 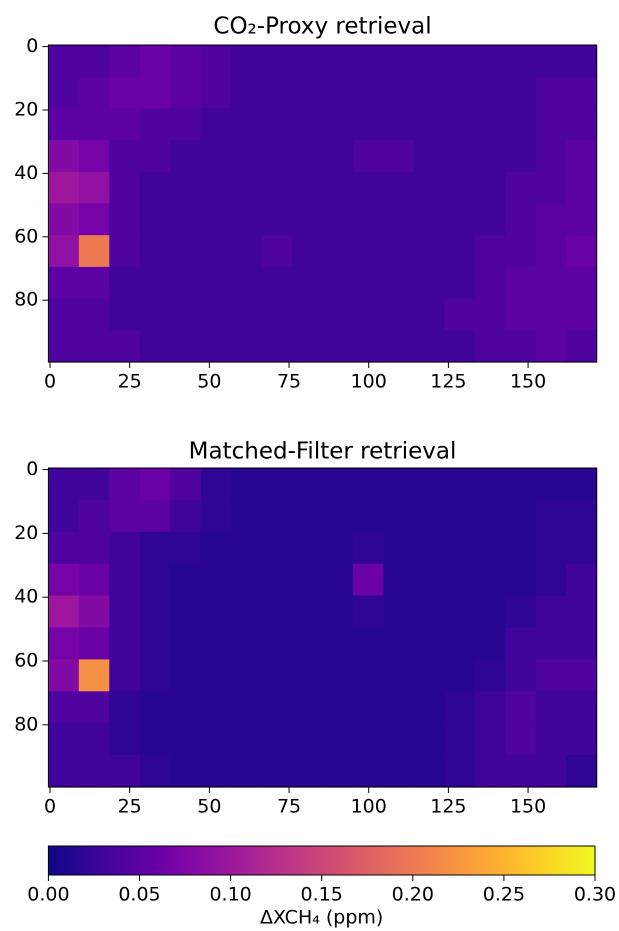 I want to click on x-tick-label: 150, so click(x=528, y=382).